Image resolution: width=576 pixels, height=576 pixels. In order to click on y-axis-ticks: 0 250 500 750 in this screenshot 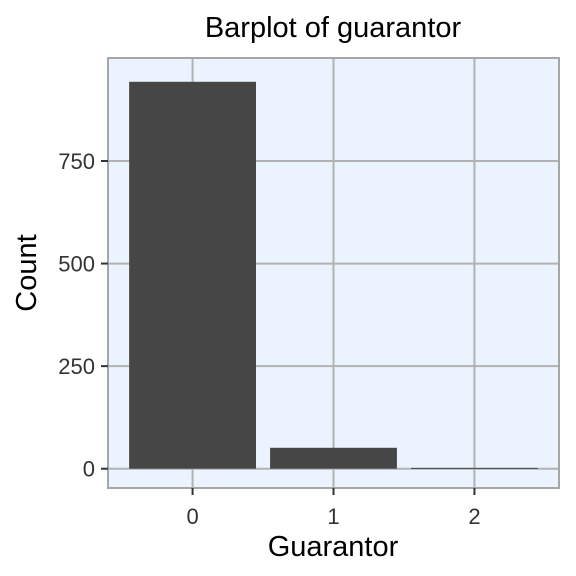, I will do `click(83, 315)`.